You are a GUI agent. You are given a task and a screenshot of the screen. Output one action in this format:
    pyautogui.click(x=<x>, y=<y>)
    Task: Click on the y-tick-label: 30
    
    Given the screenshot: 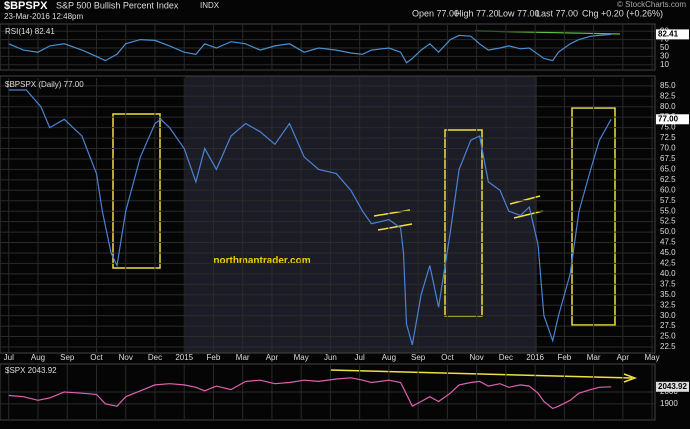 What is the action you would take?
    pyautogui.click(x=664, y=56)
    